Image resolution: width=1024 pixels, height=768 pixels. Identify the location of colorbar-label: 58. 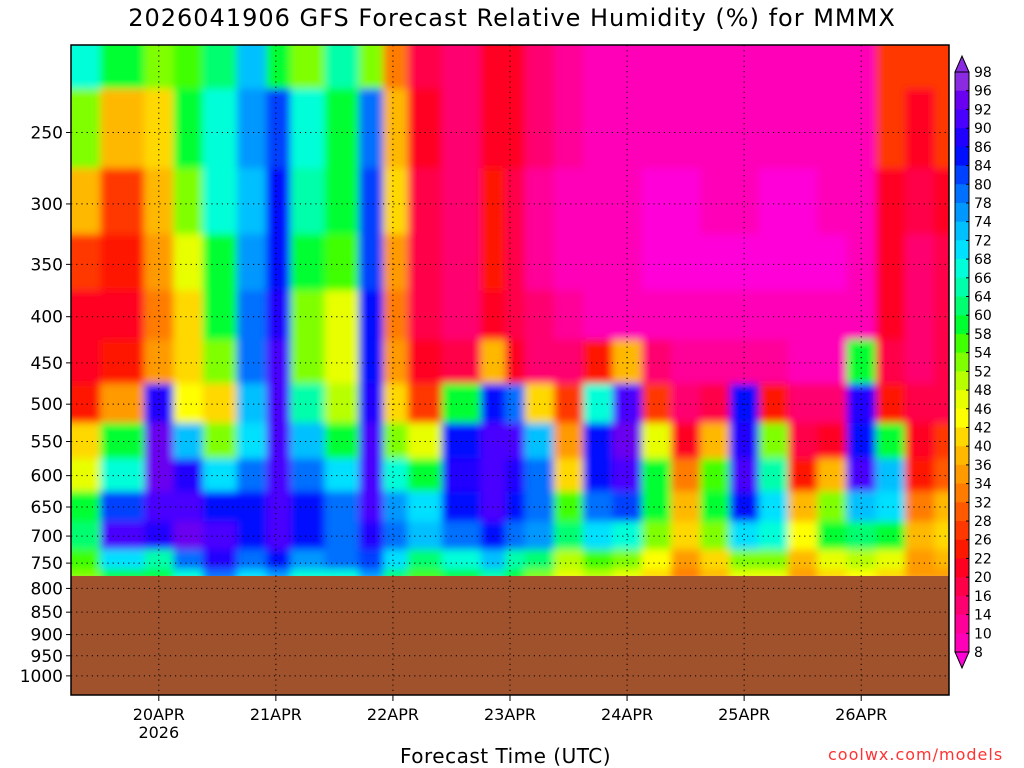
(983, 335).